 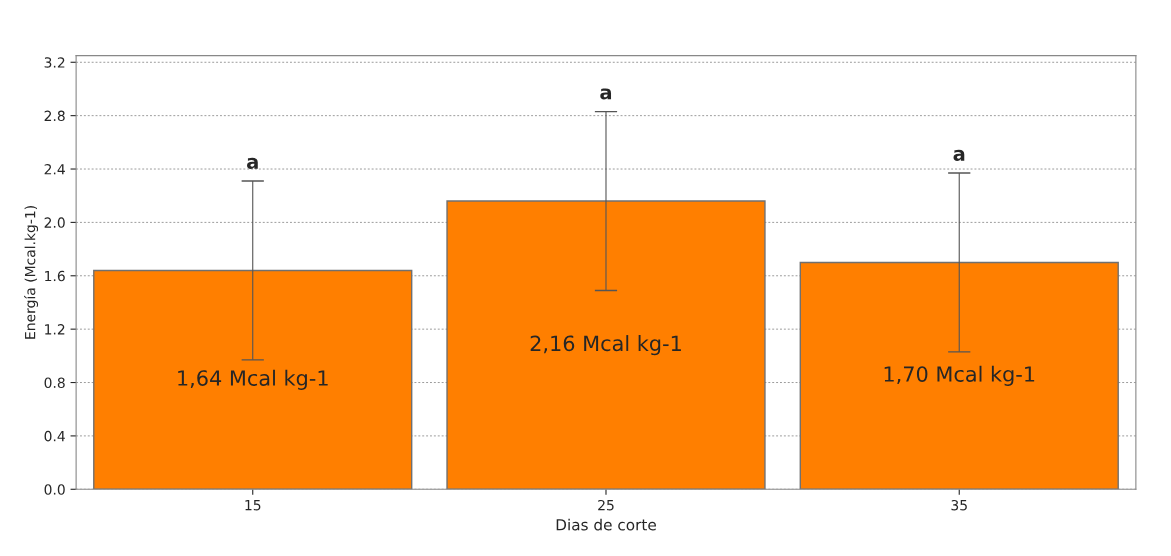 I want to click on y-tick-label: 0.8, so click(x=54, y=382).